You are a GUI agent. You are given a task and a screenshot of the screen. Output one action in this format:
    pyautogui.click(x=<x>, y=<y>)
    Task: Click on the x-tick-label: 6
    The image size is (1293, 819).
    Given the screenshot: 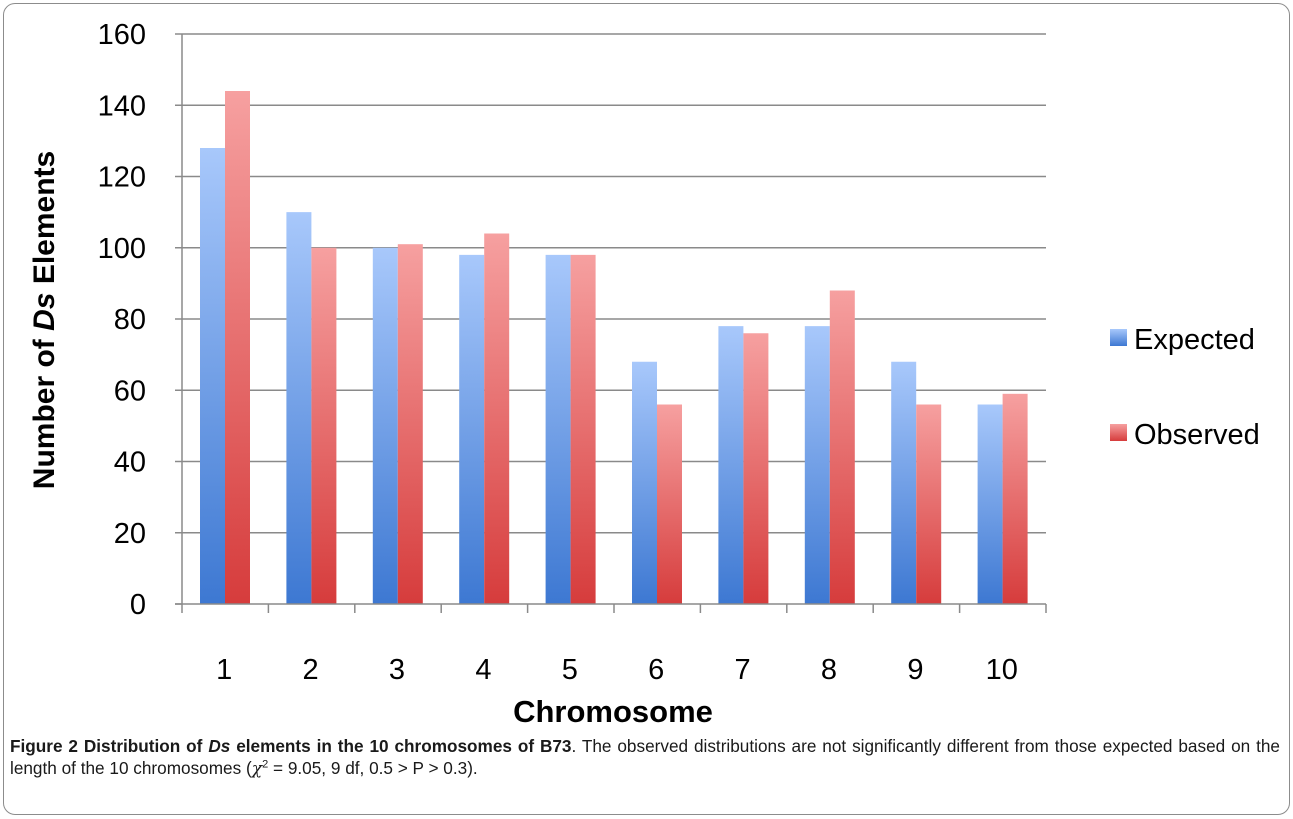 What is the action you would take?
    pyautogui.click(x=656, y=670)
    